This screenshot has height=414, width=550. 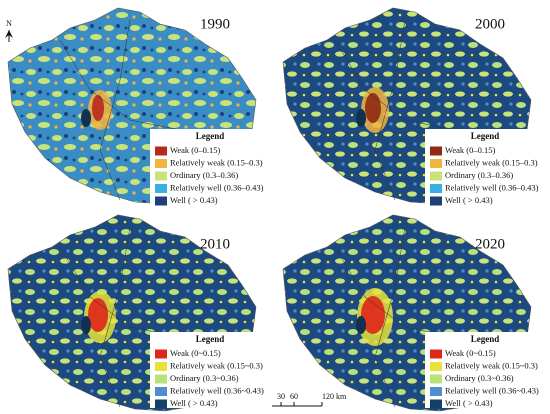 What do you see at coordinates (9, 23) in the screenshot?
I see `north-label: N` at bounding box center [9, 23].